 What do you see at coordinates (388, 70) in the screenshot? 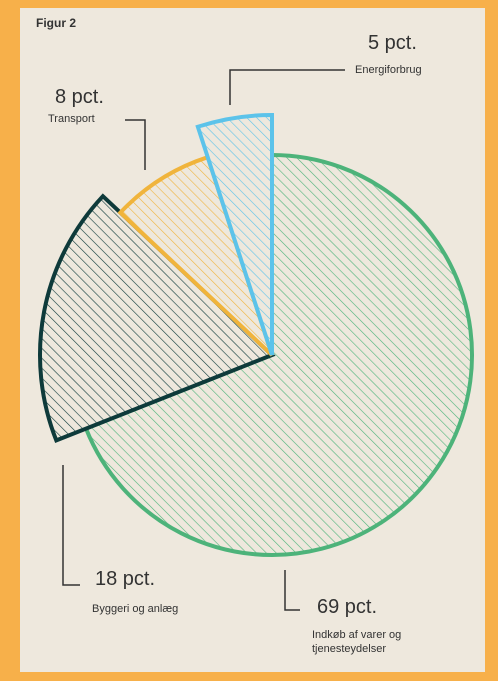
I see `category-label: Energiforbrug` at bounding box center [388, 70].